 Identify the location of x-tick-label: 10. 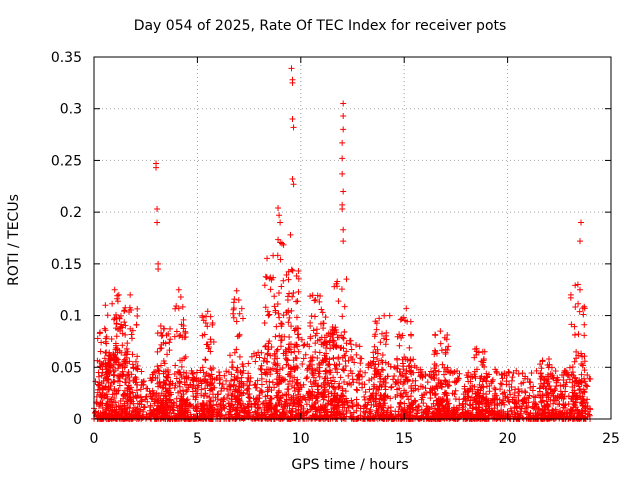
(301, 439).